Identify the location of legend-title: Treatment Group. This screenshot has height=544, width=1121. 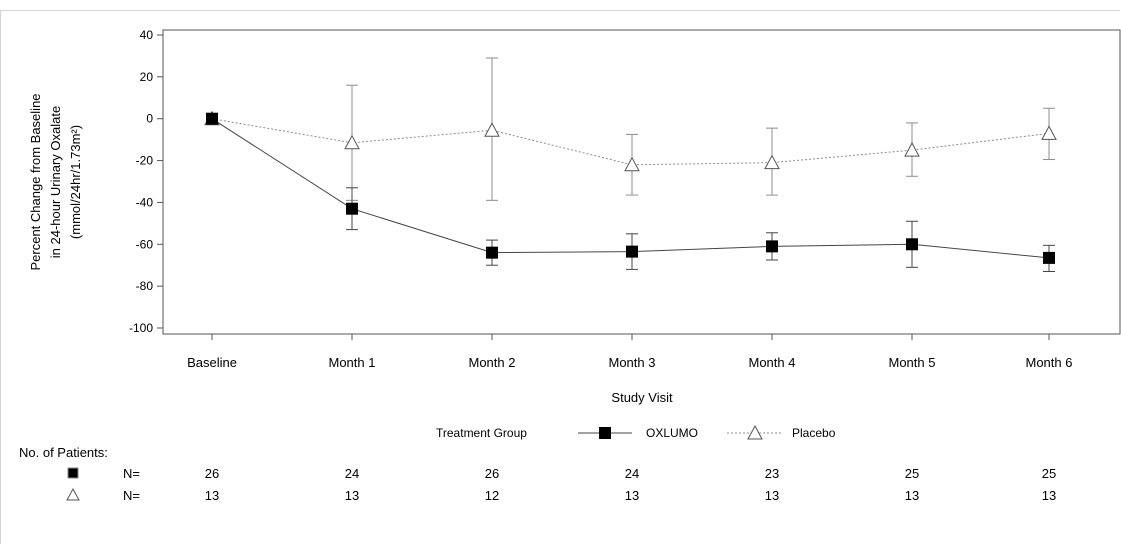
(481, 433).